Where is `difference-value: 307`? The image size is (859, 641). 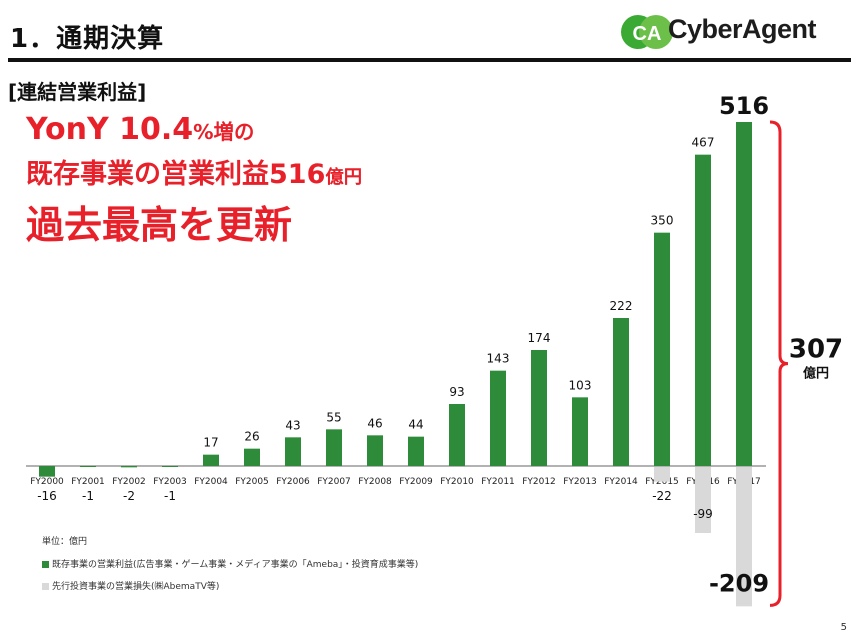 difference-value: 307 is located at coordinates (816, 350).